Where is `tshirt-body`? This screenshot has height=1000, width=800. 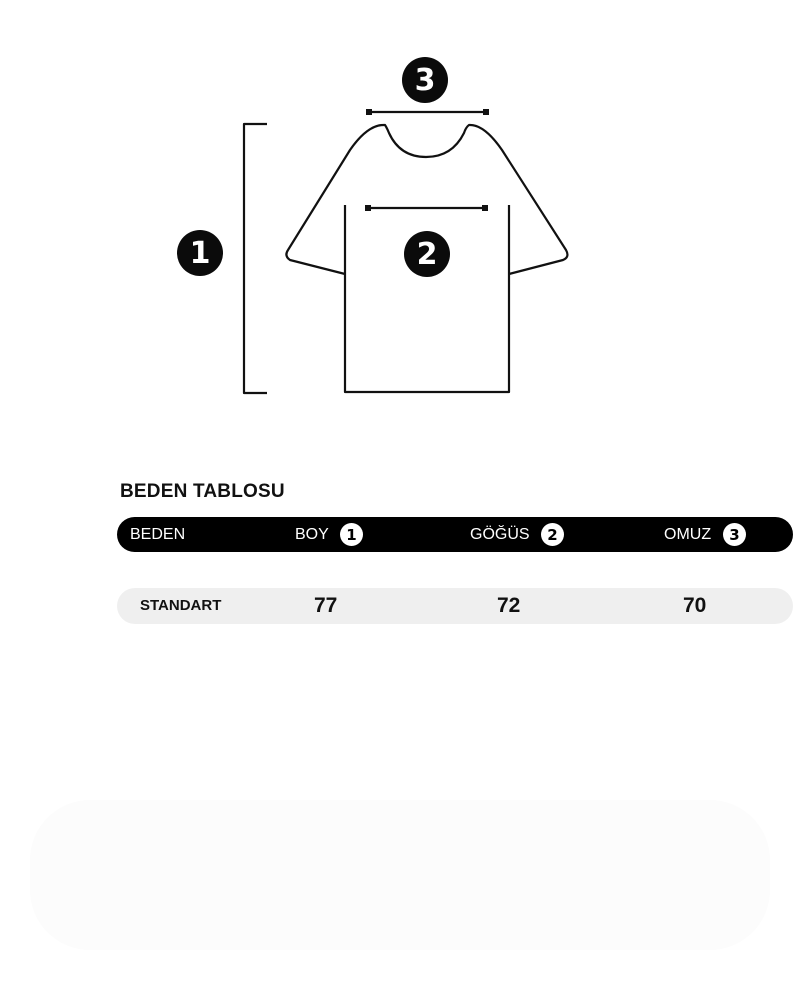
tshirt-body is located at coordinates (427, 299).